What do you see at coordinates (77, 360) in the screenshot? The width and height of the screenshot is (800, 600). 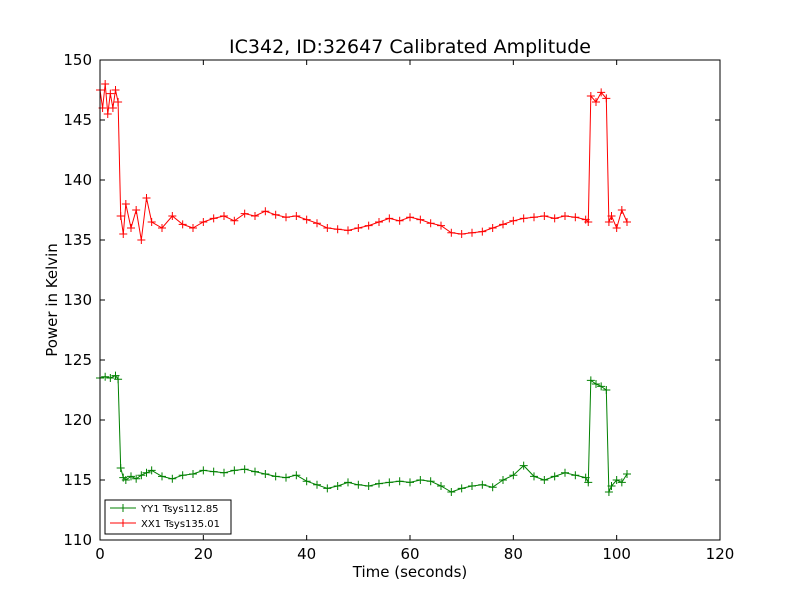 I see `y-tick-label-3: 125` at bounding box center [77, 360].